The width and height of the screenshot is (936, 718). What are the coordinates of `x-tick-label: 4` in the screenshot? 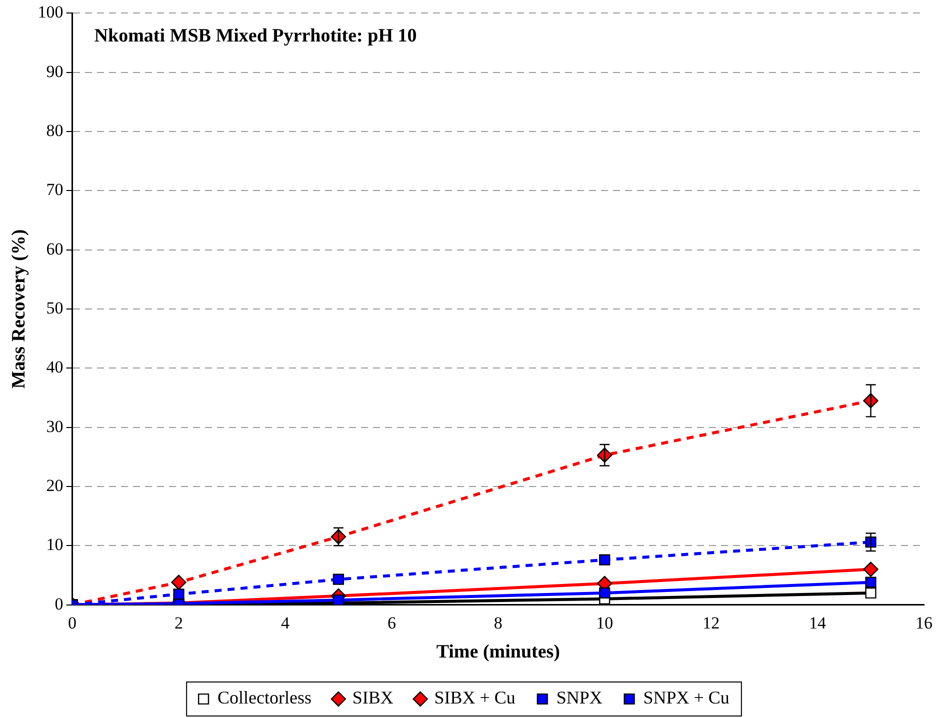 It's located at (285, 622).